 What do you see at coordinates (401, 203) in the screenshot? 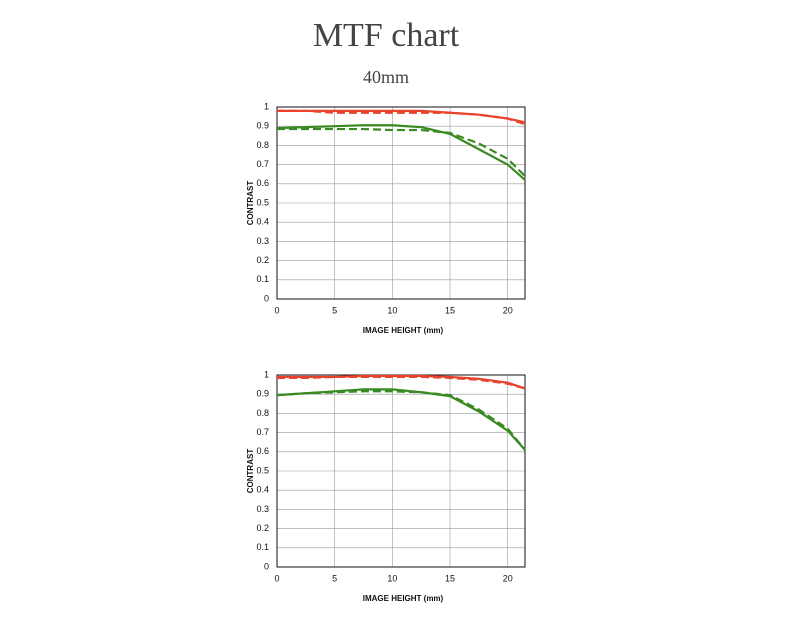
I see `plot-frame` at bounding box center [401, 203].